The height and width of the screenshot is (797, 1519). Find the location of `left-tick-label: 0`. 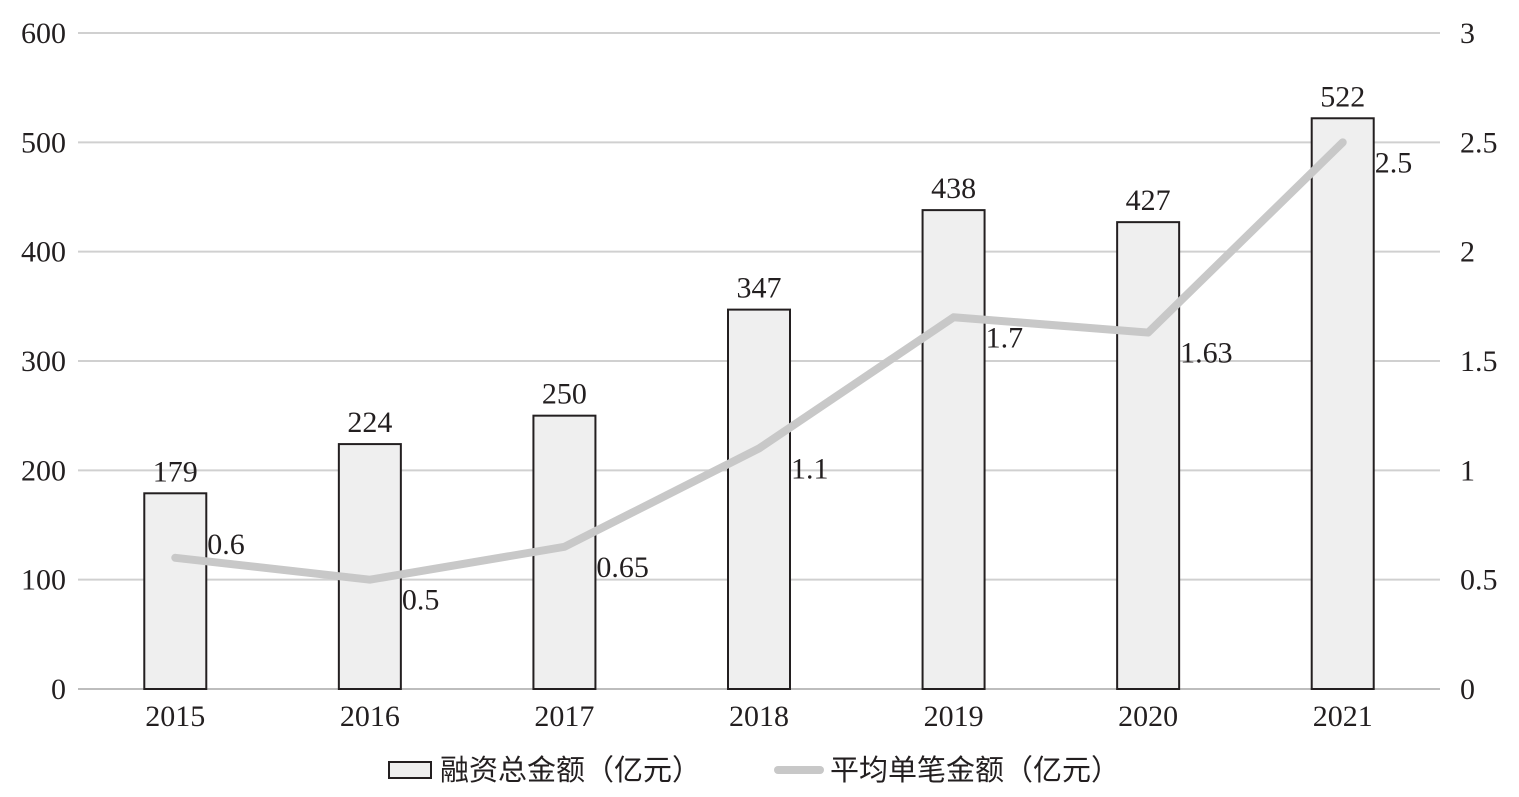

left-tick-label: 0 is located at coordinates (58, 689).